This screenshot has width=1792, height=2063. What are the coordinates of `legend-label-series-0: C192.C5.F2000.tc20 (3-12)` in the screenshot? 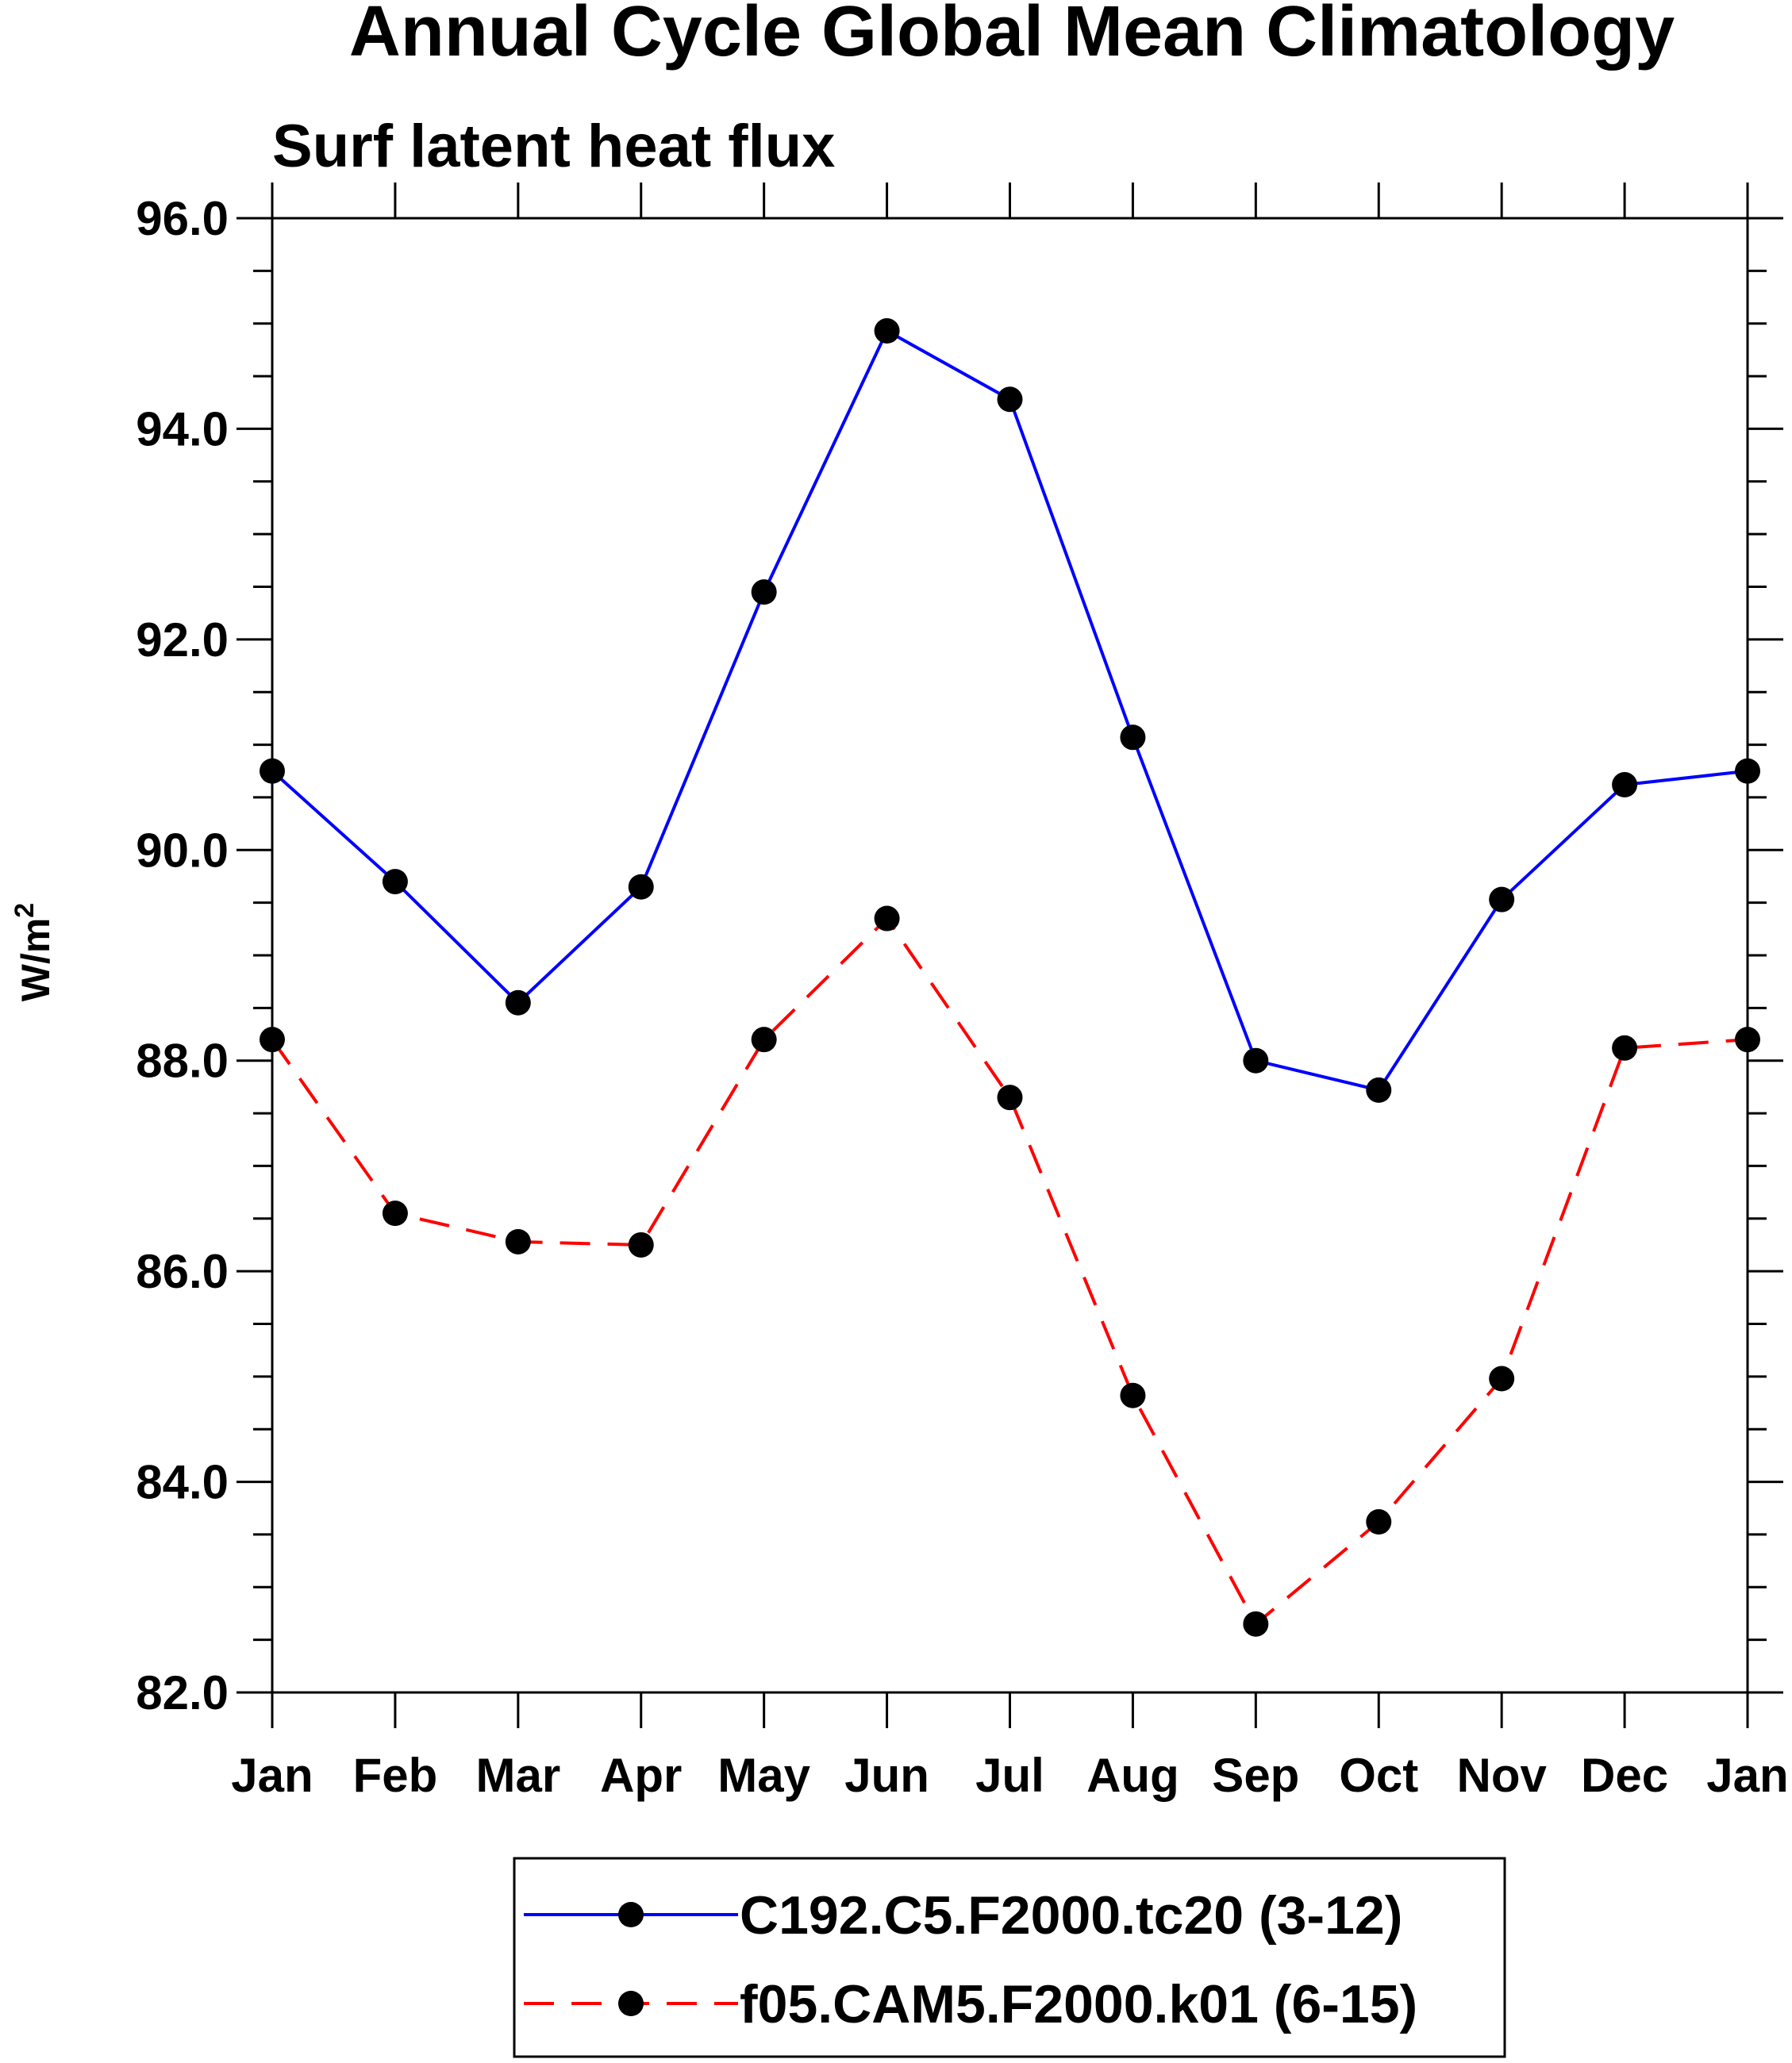 It's located at (1071, 1915).